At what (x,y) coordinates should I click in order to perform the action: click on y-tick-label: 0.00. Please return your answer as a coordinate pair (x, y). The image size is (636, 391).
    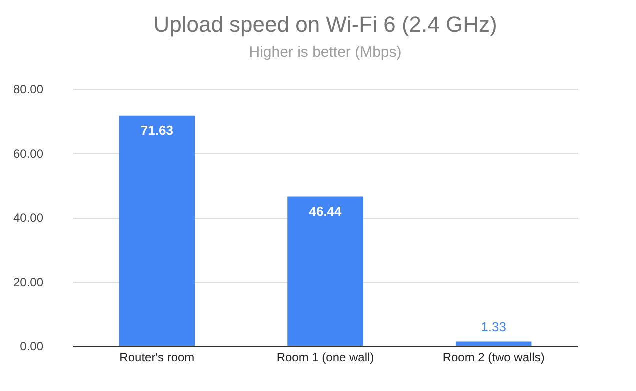
    Looking at the image, I should click on (32, 347).